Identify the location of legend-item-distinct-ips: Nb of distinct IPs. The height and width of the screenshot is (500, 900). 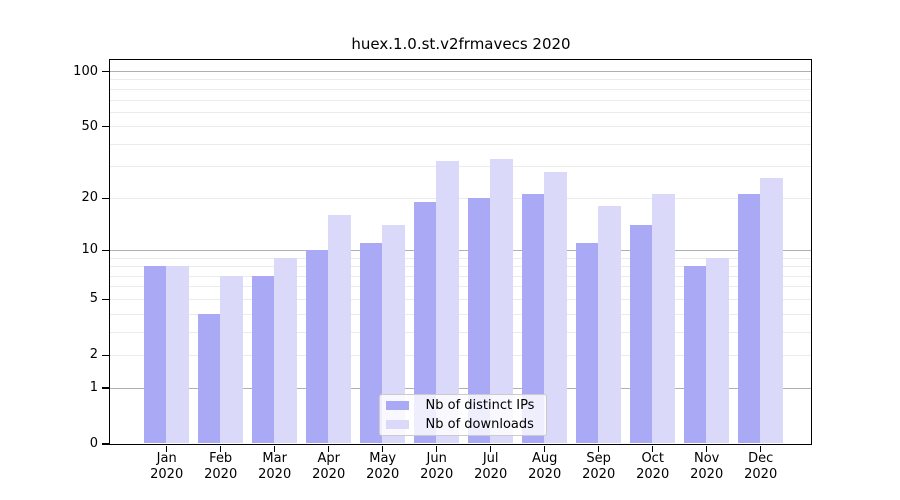
(463, 405).